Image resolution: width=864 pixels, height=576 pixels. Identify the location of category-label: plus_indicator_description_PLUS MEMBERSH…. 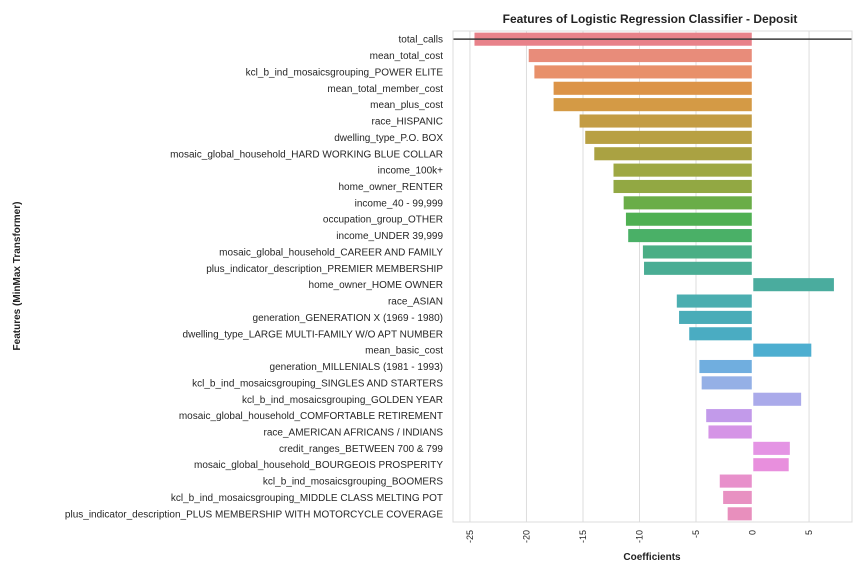
(254, 514).